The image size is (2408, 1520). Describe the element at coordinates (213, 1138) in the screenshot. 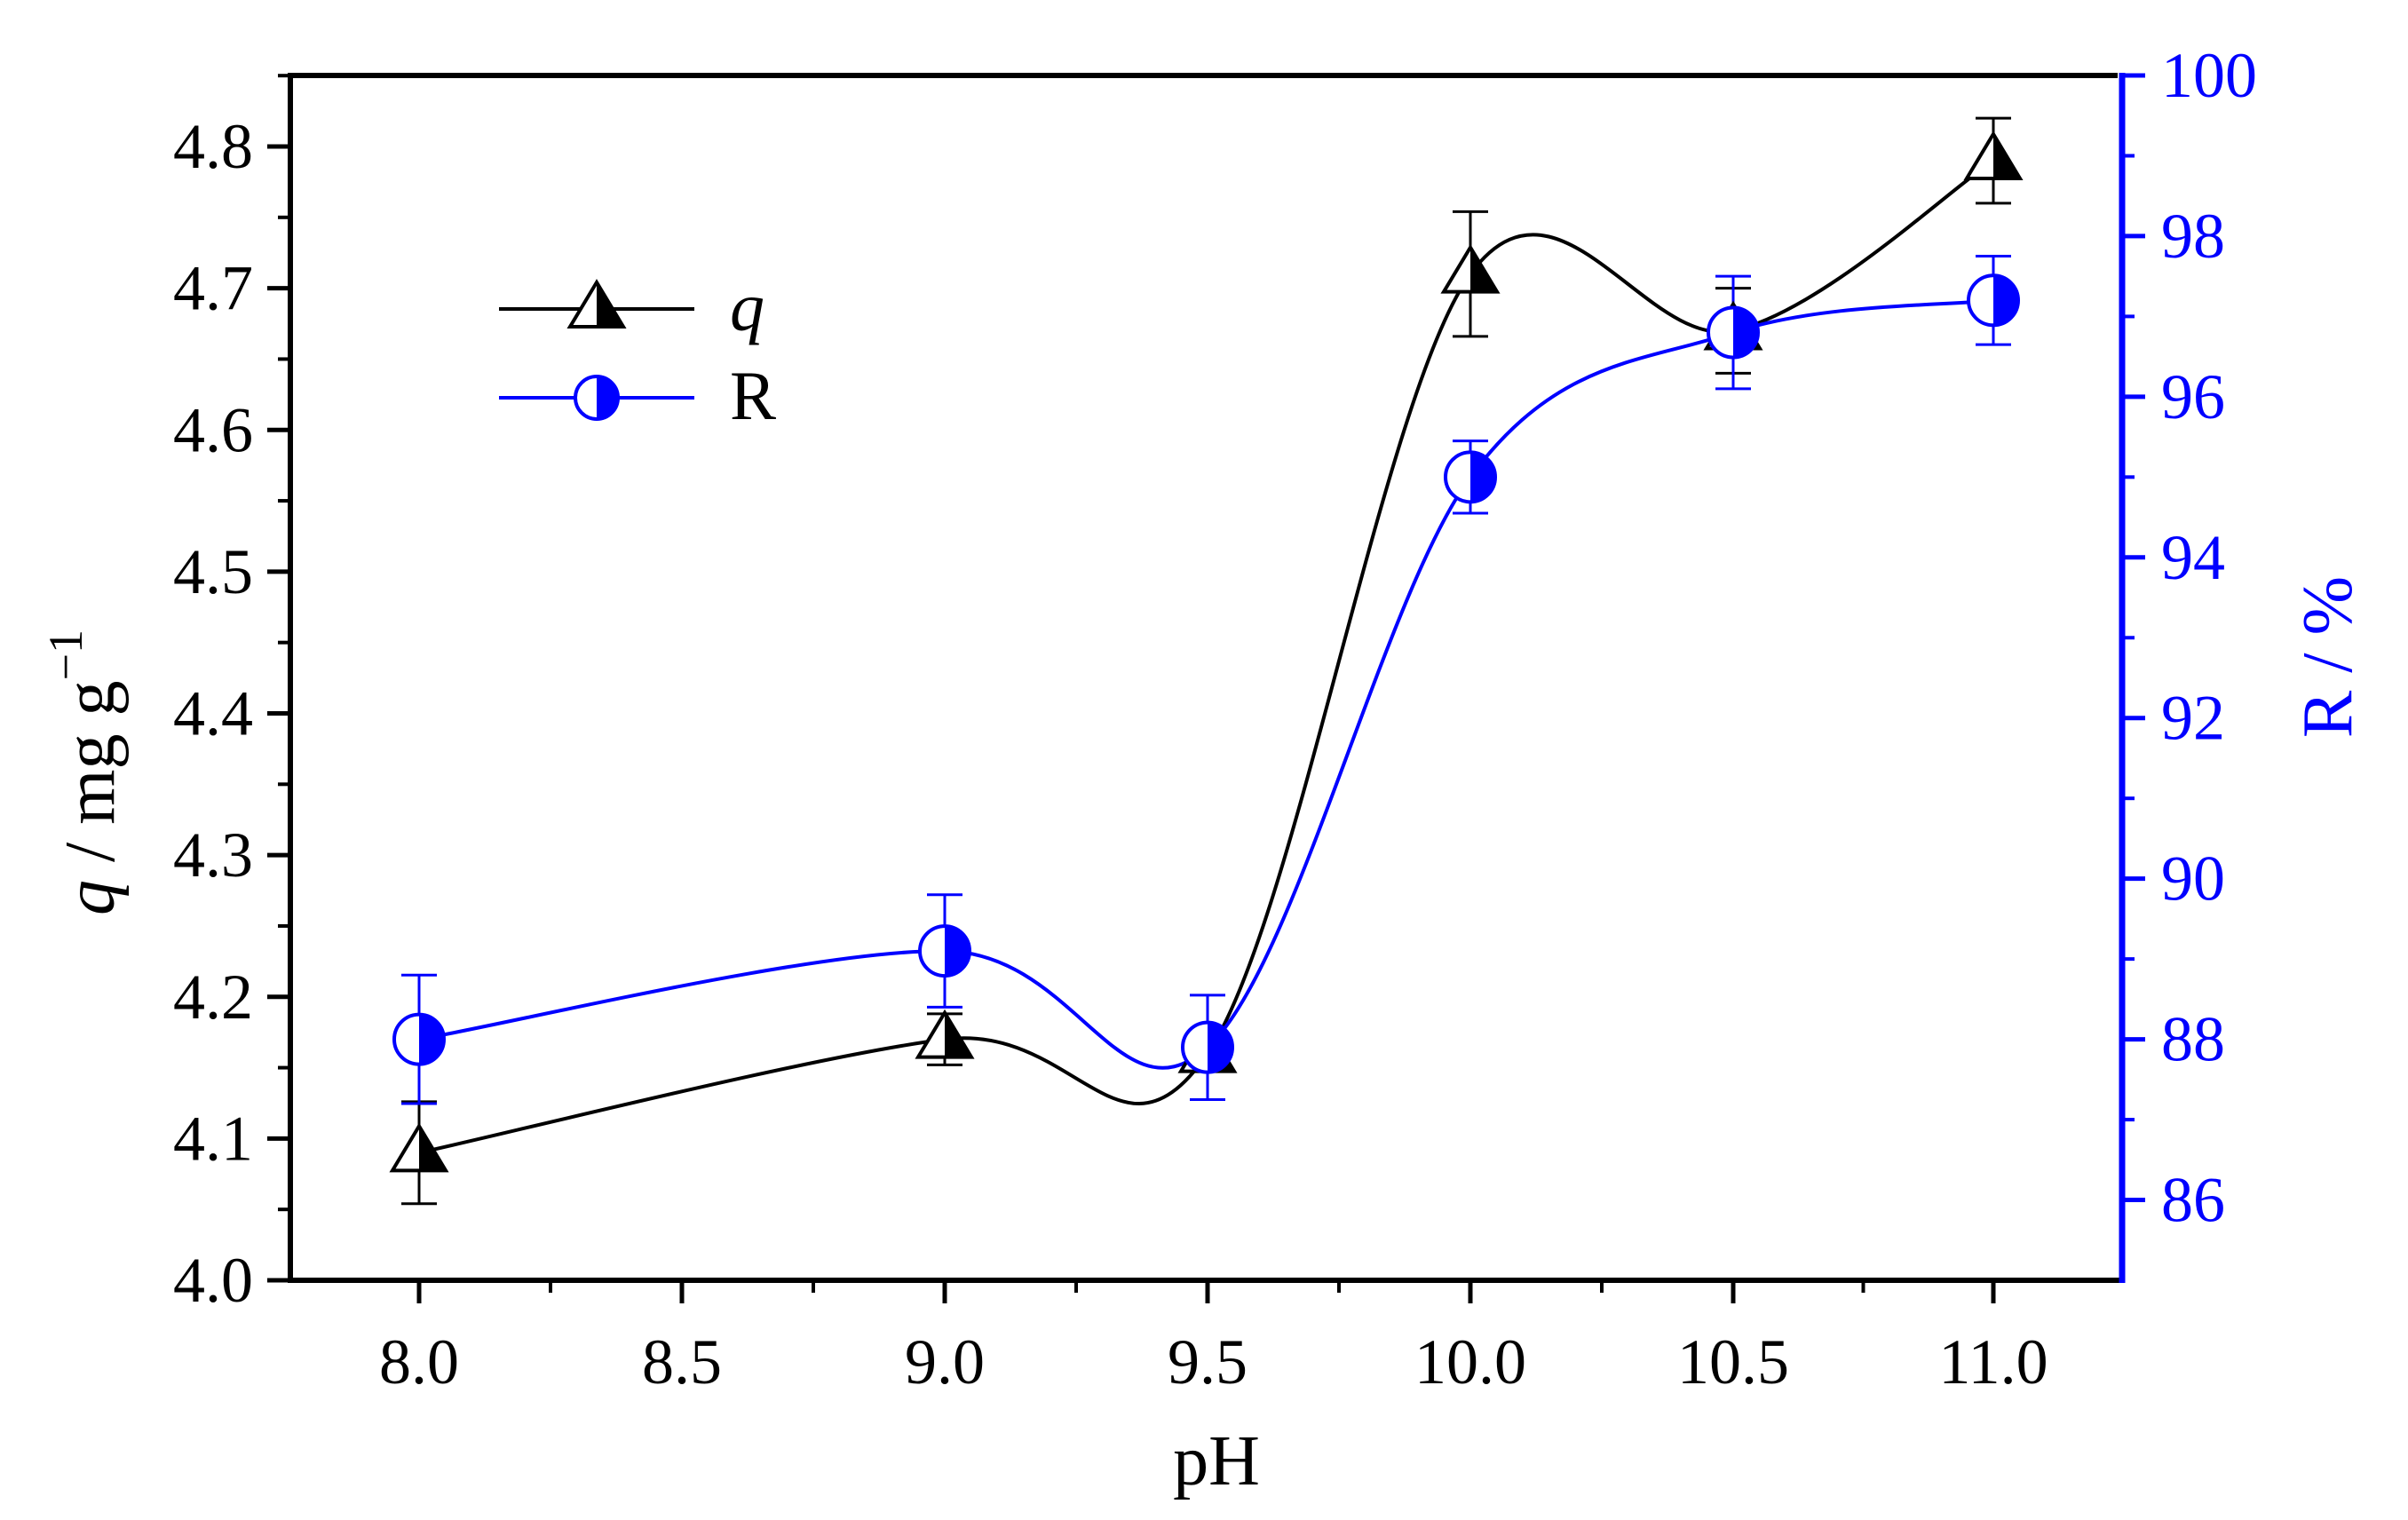

I see `left-y-tick-label: 4.1` at that location.